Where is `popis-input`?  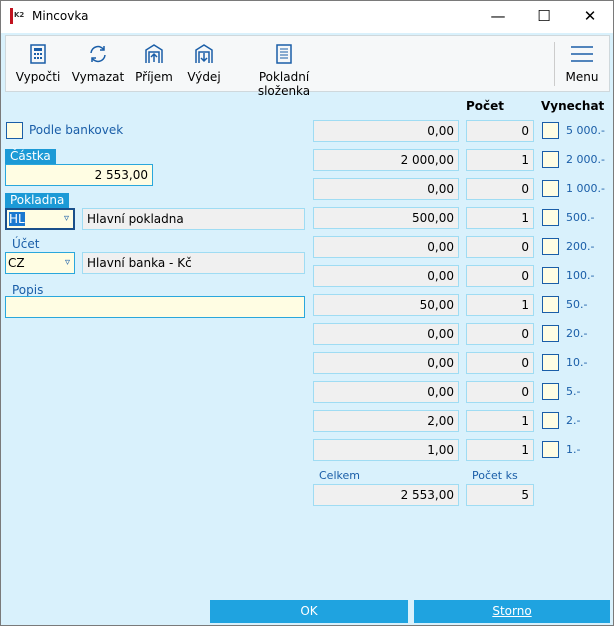
popis-input is located at coordinates (155, 307).